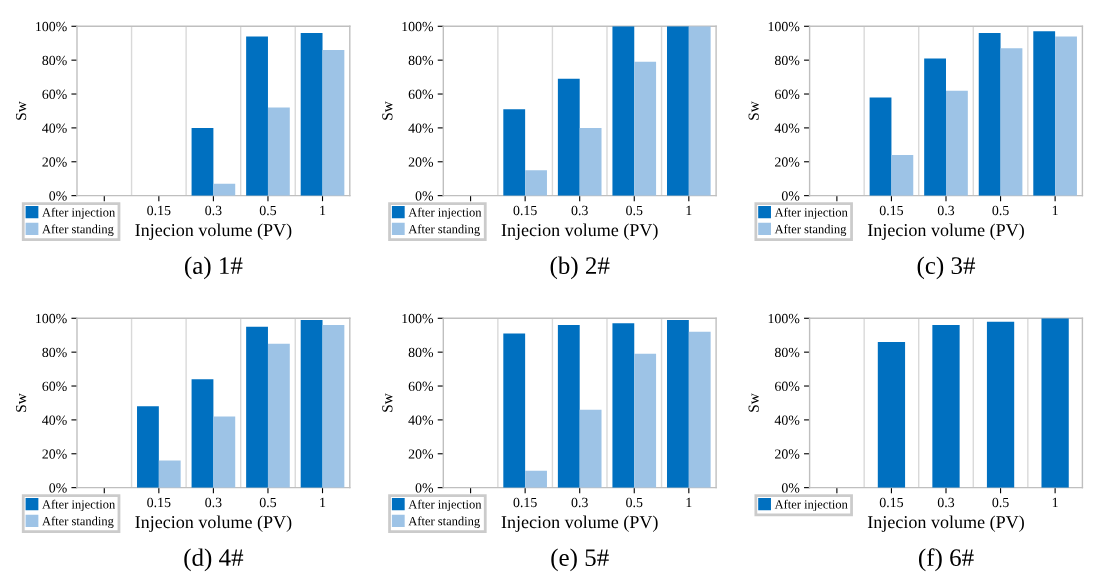 This screenshot has width=1100, height=584. I want to click on text: (b) 2#, so click(580, 268).